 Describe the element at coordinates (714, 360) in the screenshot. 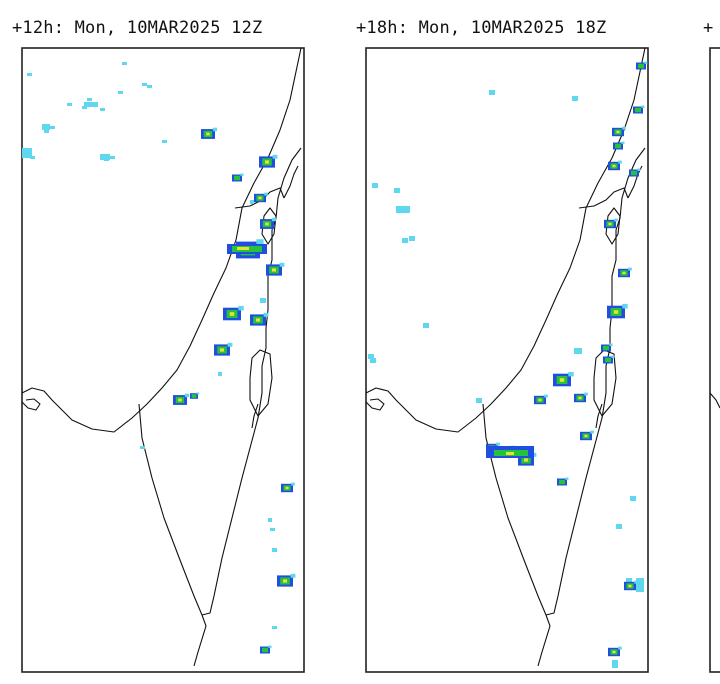

I see `panel-3-map` at that location.